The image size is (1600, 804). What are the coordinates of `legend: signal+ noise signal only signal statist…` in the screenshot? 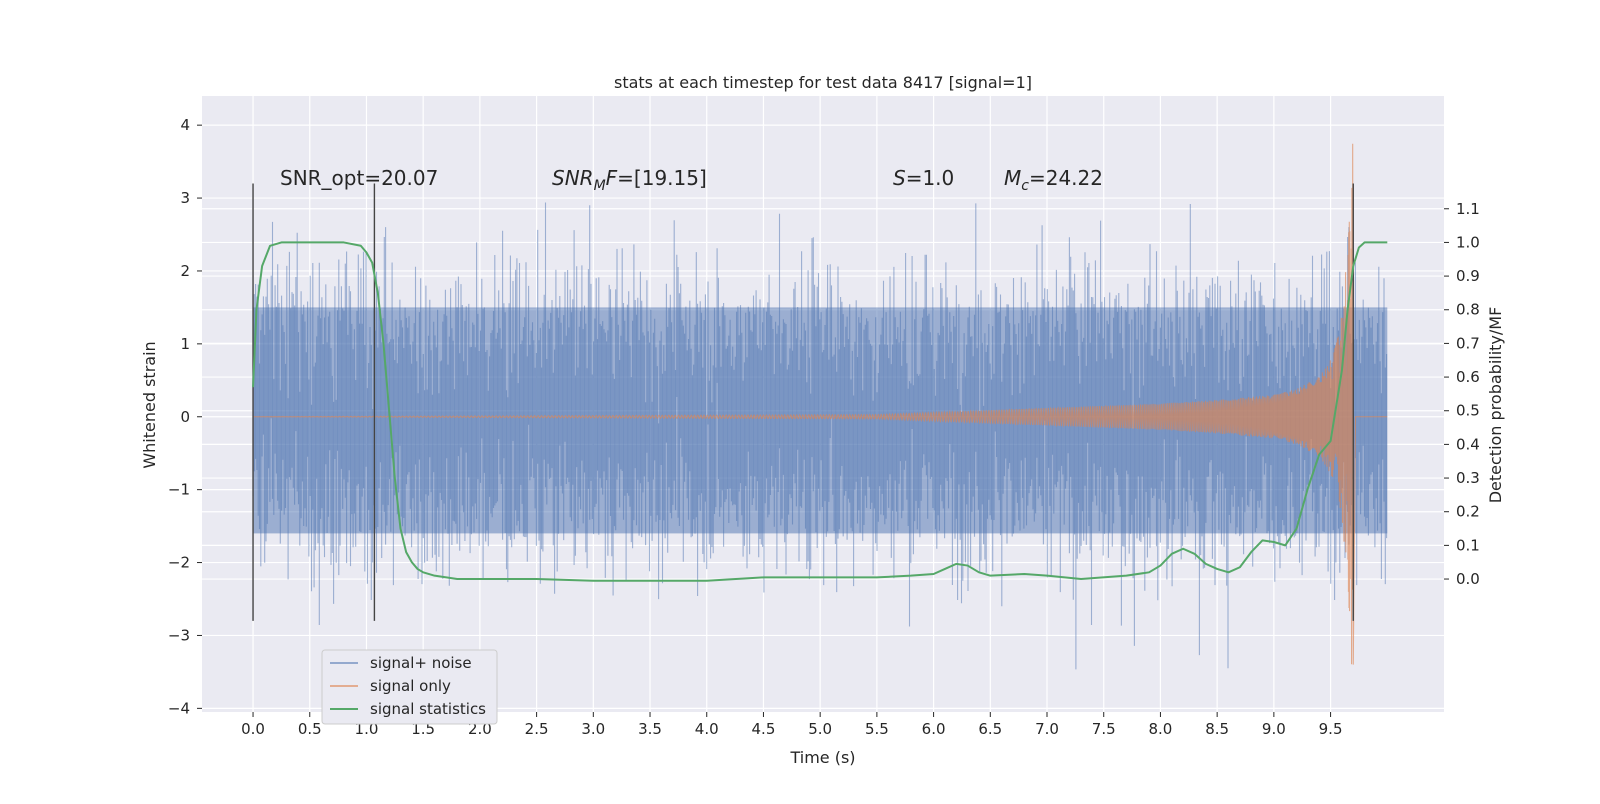 It's located at (409, 687).